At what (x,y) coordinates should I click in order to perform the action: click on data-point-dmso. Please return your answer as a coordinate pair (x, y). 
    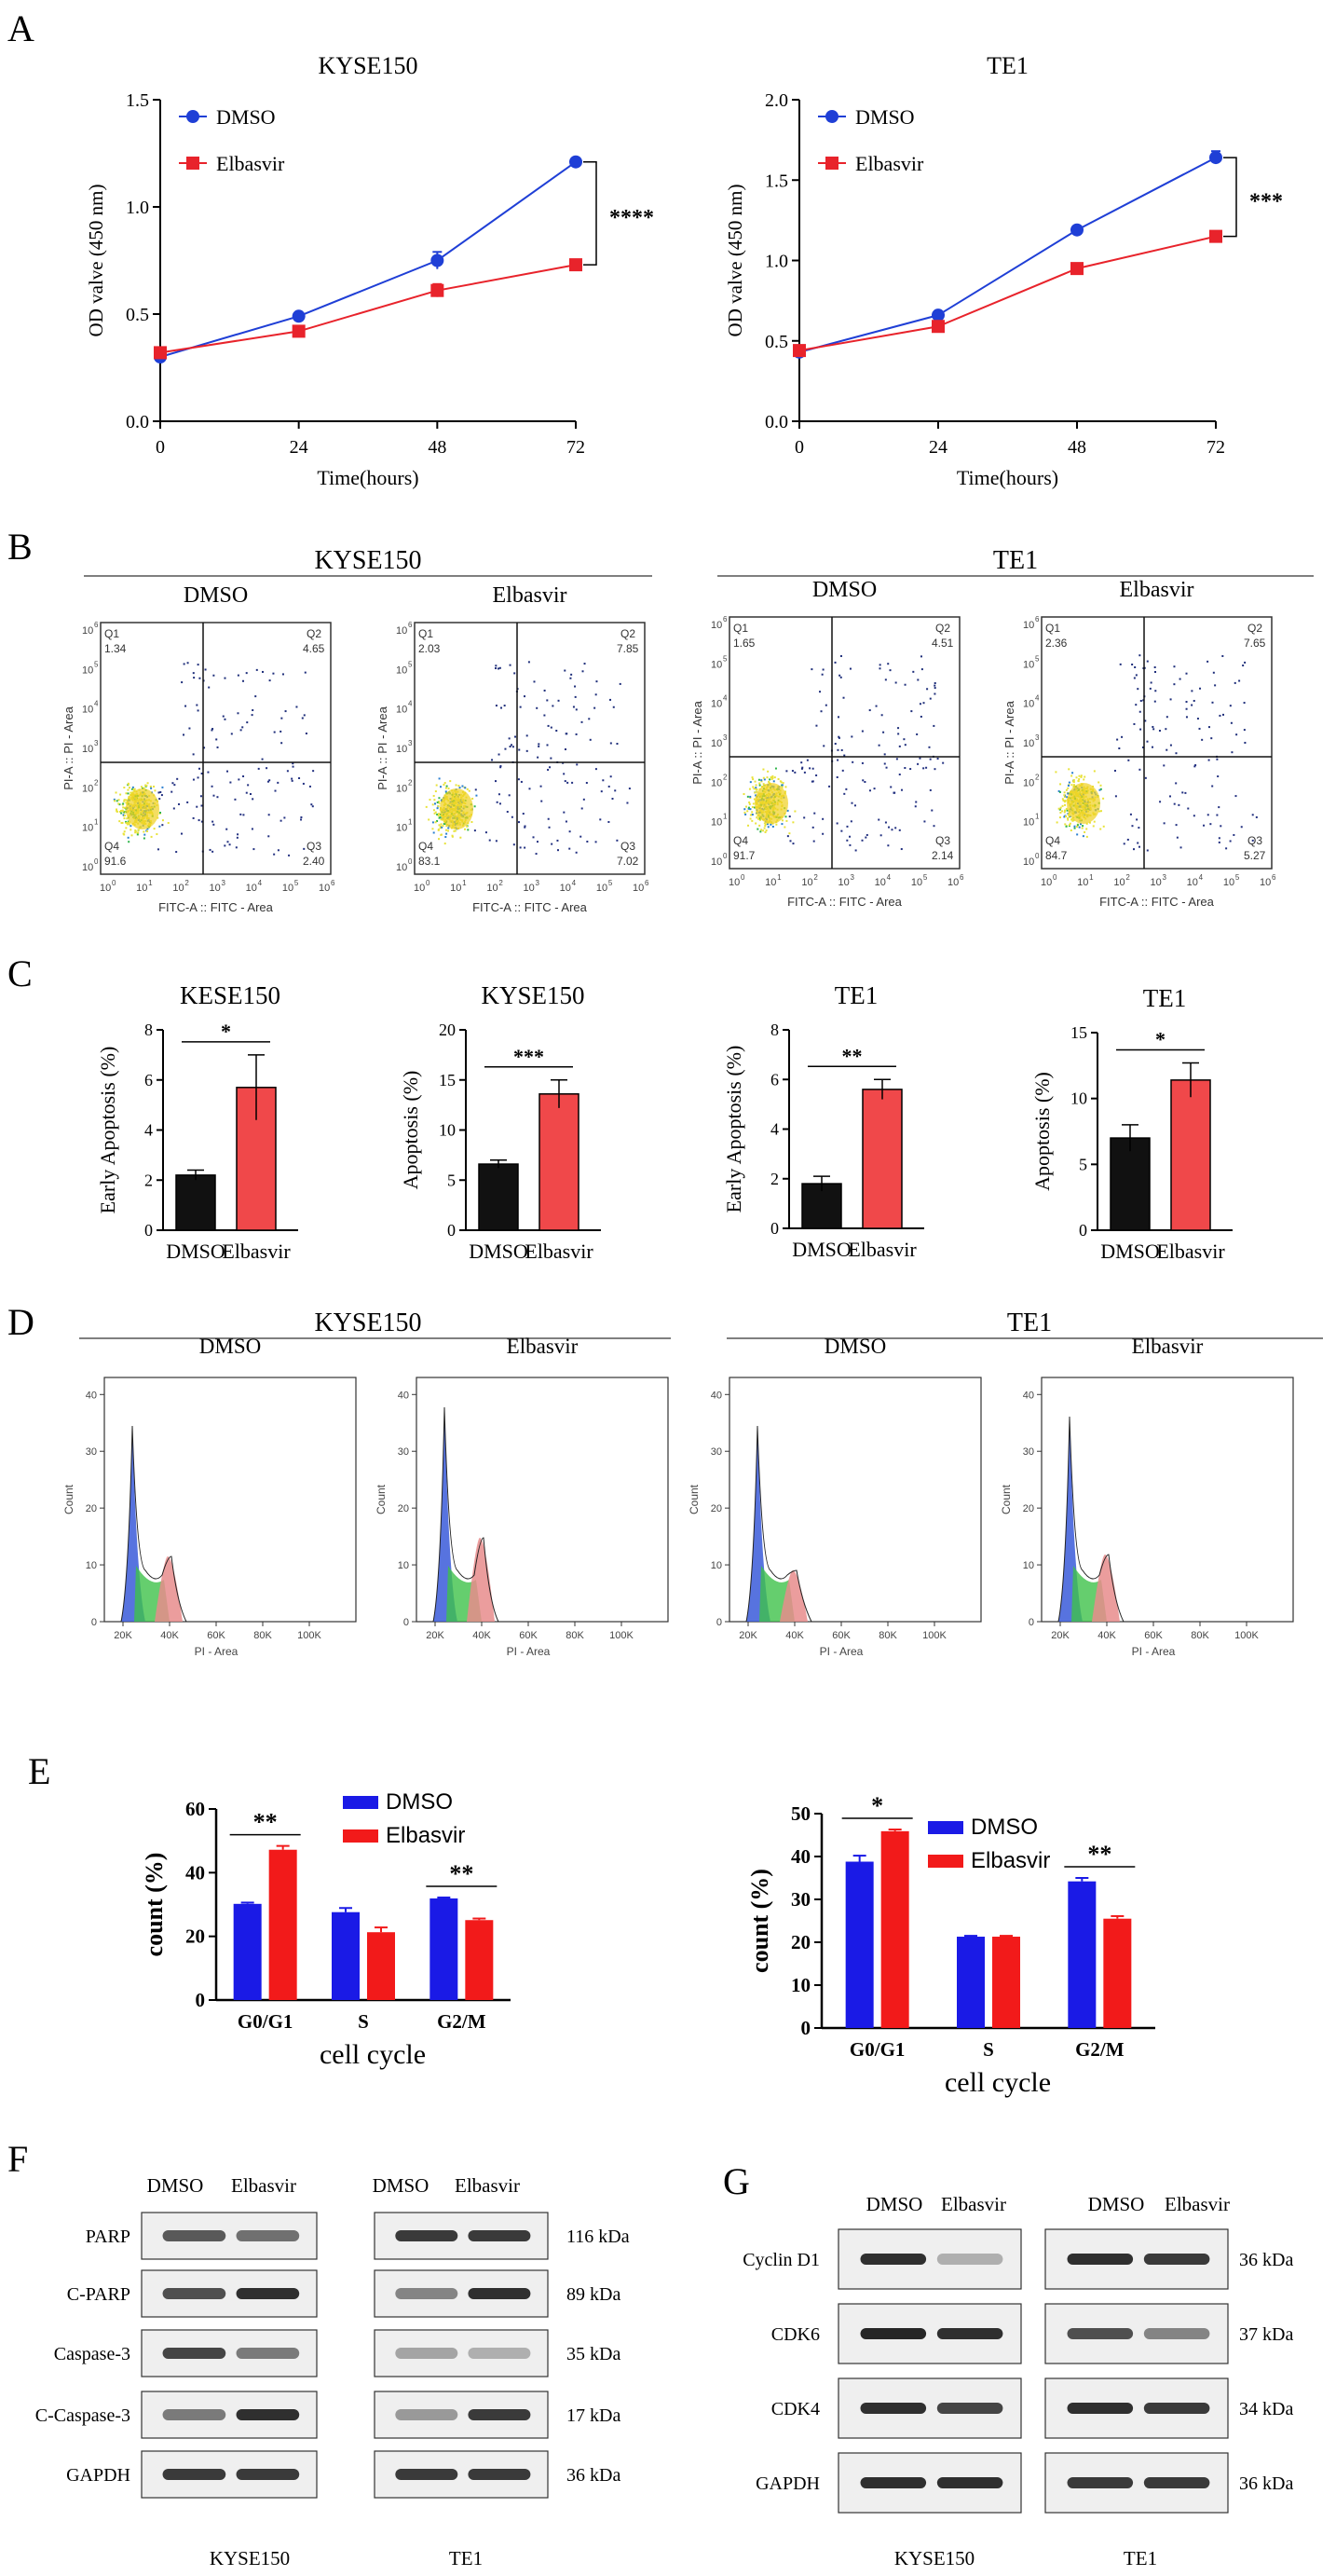
    Looking at the image, I should click on (1215, 158).